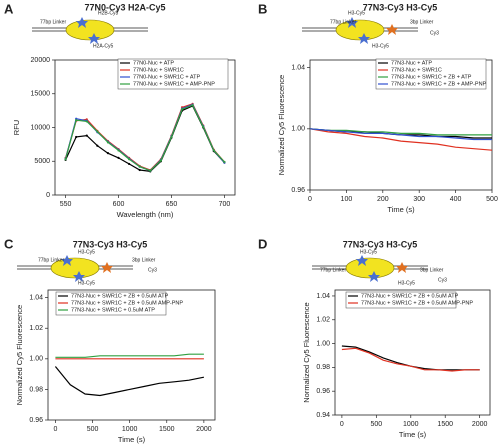  What do you see at coordinates (41, 94) in the screenshot?
I see `y-tick-label: 15000` at bounding box center [41, 94].